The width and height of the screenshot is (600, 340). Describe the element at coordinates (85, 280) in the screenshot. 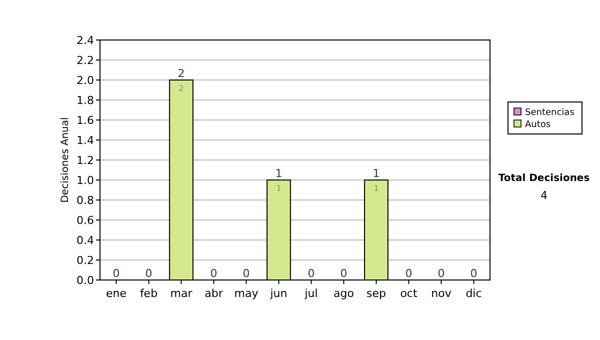

I see `y-tick-label: 0.0` at that location.